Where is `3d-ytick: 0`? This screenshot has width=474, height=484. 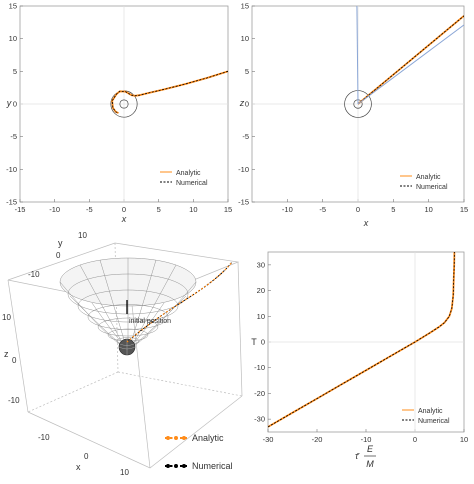
3d-ytick: 0 is located at coordinates (58, 255).